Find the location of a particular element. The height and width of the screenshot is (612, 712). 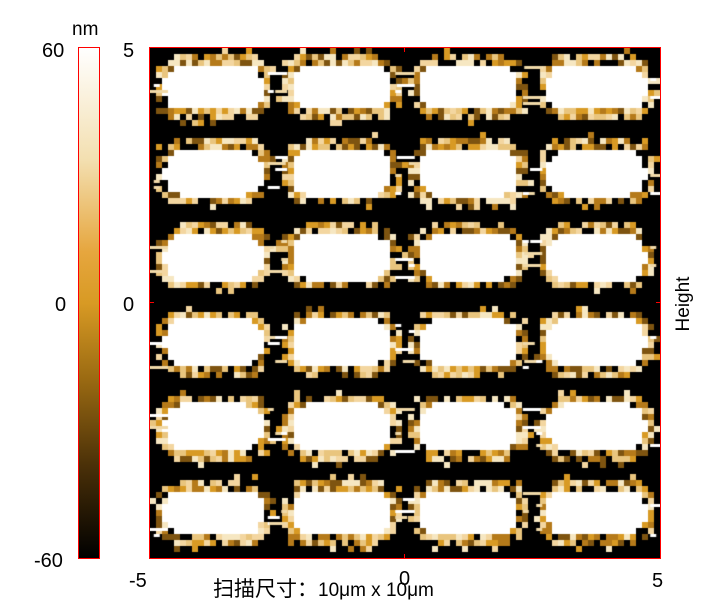

scan-size-prefix: 扫描尺寸： is located at coordinates (265, 589).